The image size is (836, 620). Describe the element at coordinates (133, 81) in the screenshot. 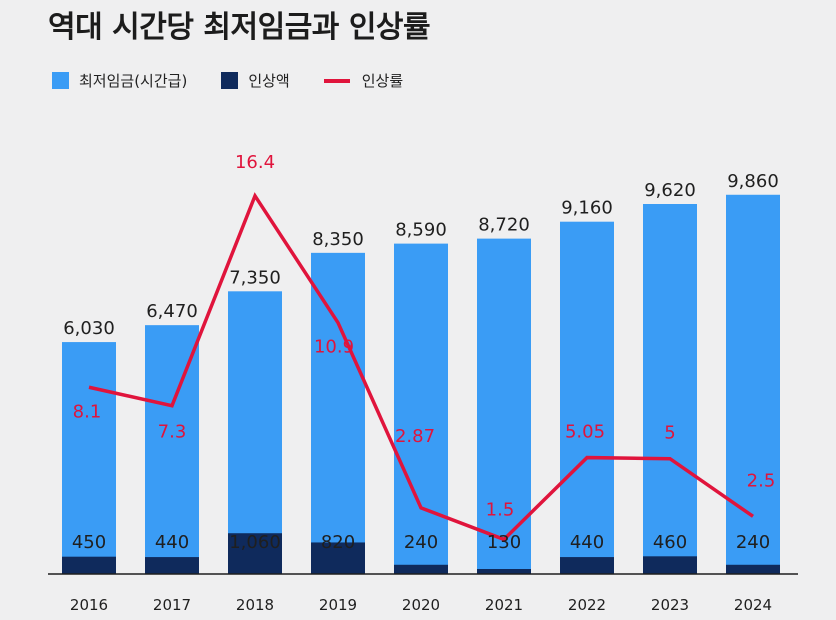

I see `legend-label-wage: 최저임금(시간급)` at that location.